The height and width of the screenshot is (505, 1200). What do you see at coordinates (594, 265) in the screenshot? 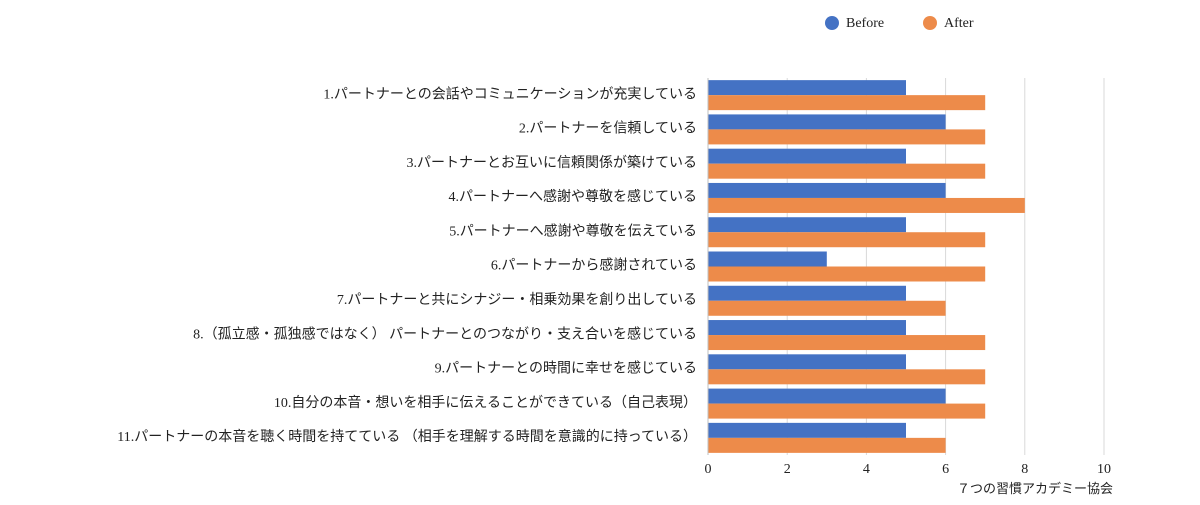
I see `y-tick-label: 6.パートナーから感謝されている` at bounding box center [594, 265].